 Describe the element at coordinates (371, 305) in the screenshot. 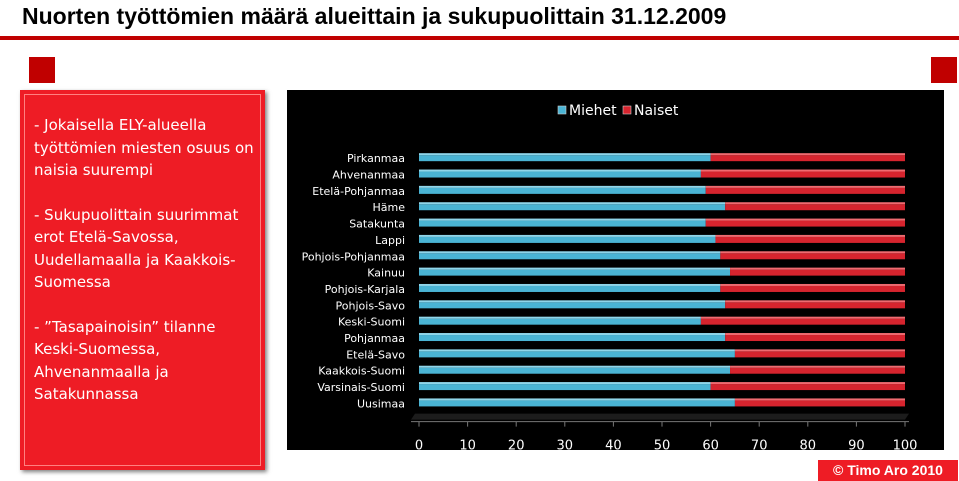

I see `category-label: Pohjois-Savo` at that location.